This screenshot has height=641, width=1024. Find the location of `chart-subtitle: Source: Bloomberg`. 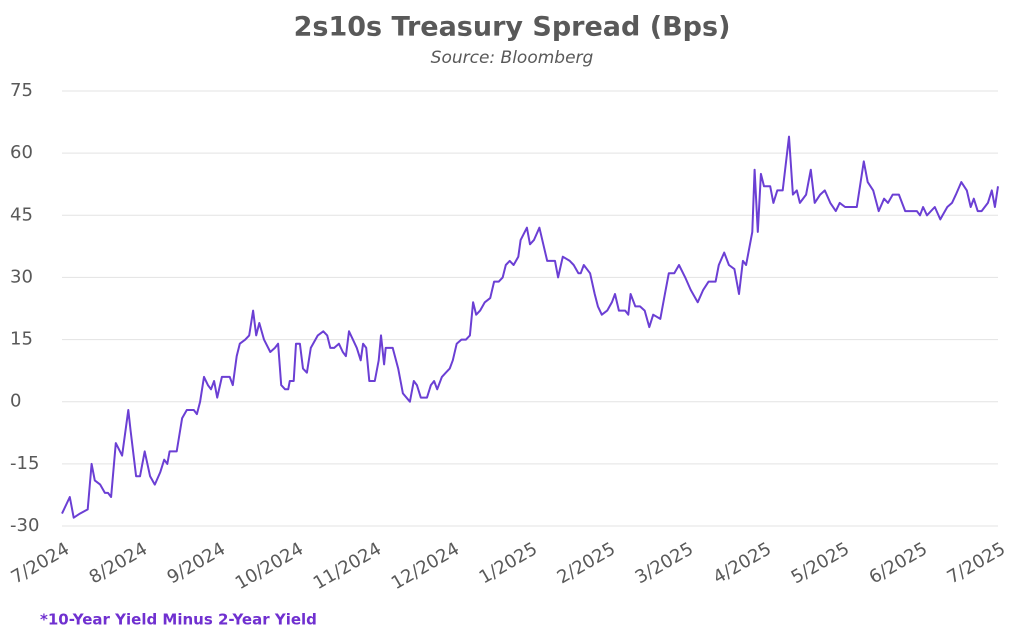

chart-subtitle: Source: Bloomberg is located at coordinates (512, 58).